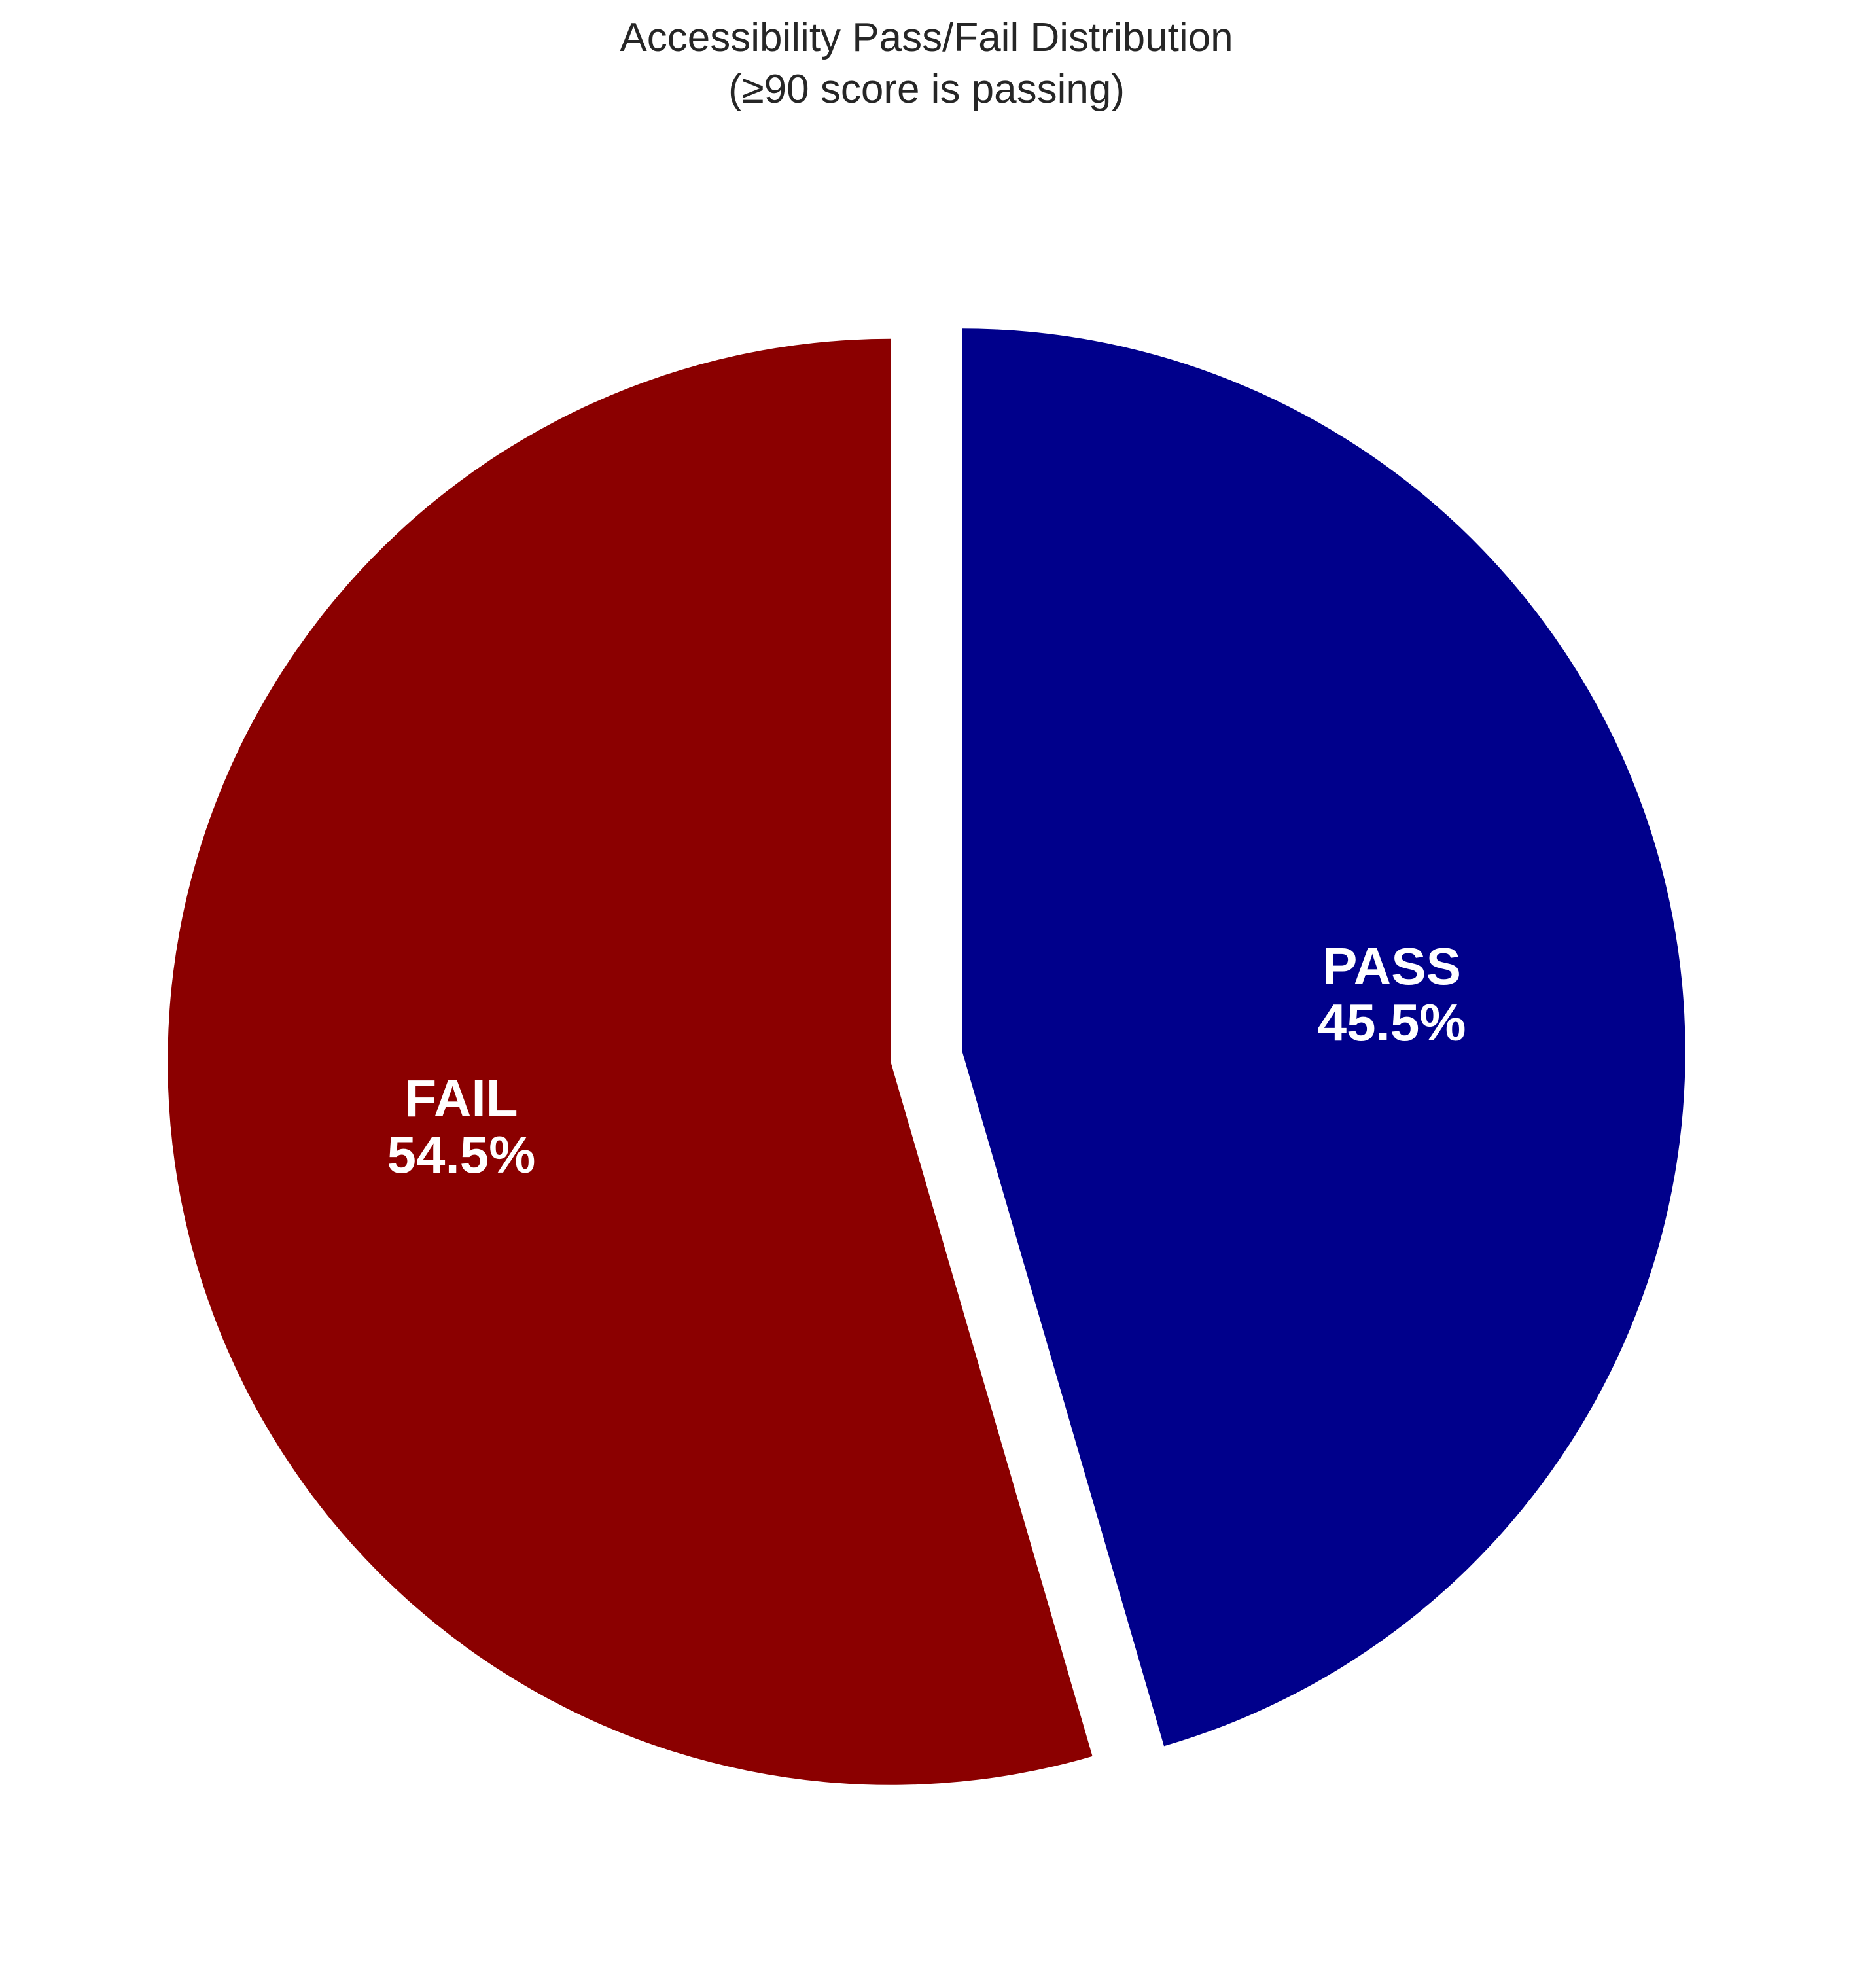 The width and height of the screenshot is (1853, 1988). Describe the element at coordinates (926, 90) in the screenshot. I see `chart-subtitle: (≥90 score is passing)` at that location.